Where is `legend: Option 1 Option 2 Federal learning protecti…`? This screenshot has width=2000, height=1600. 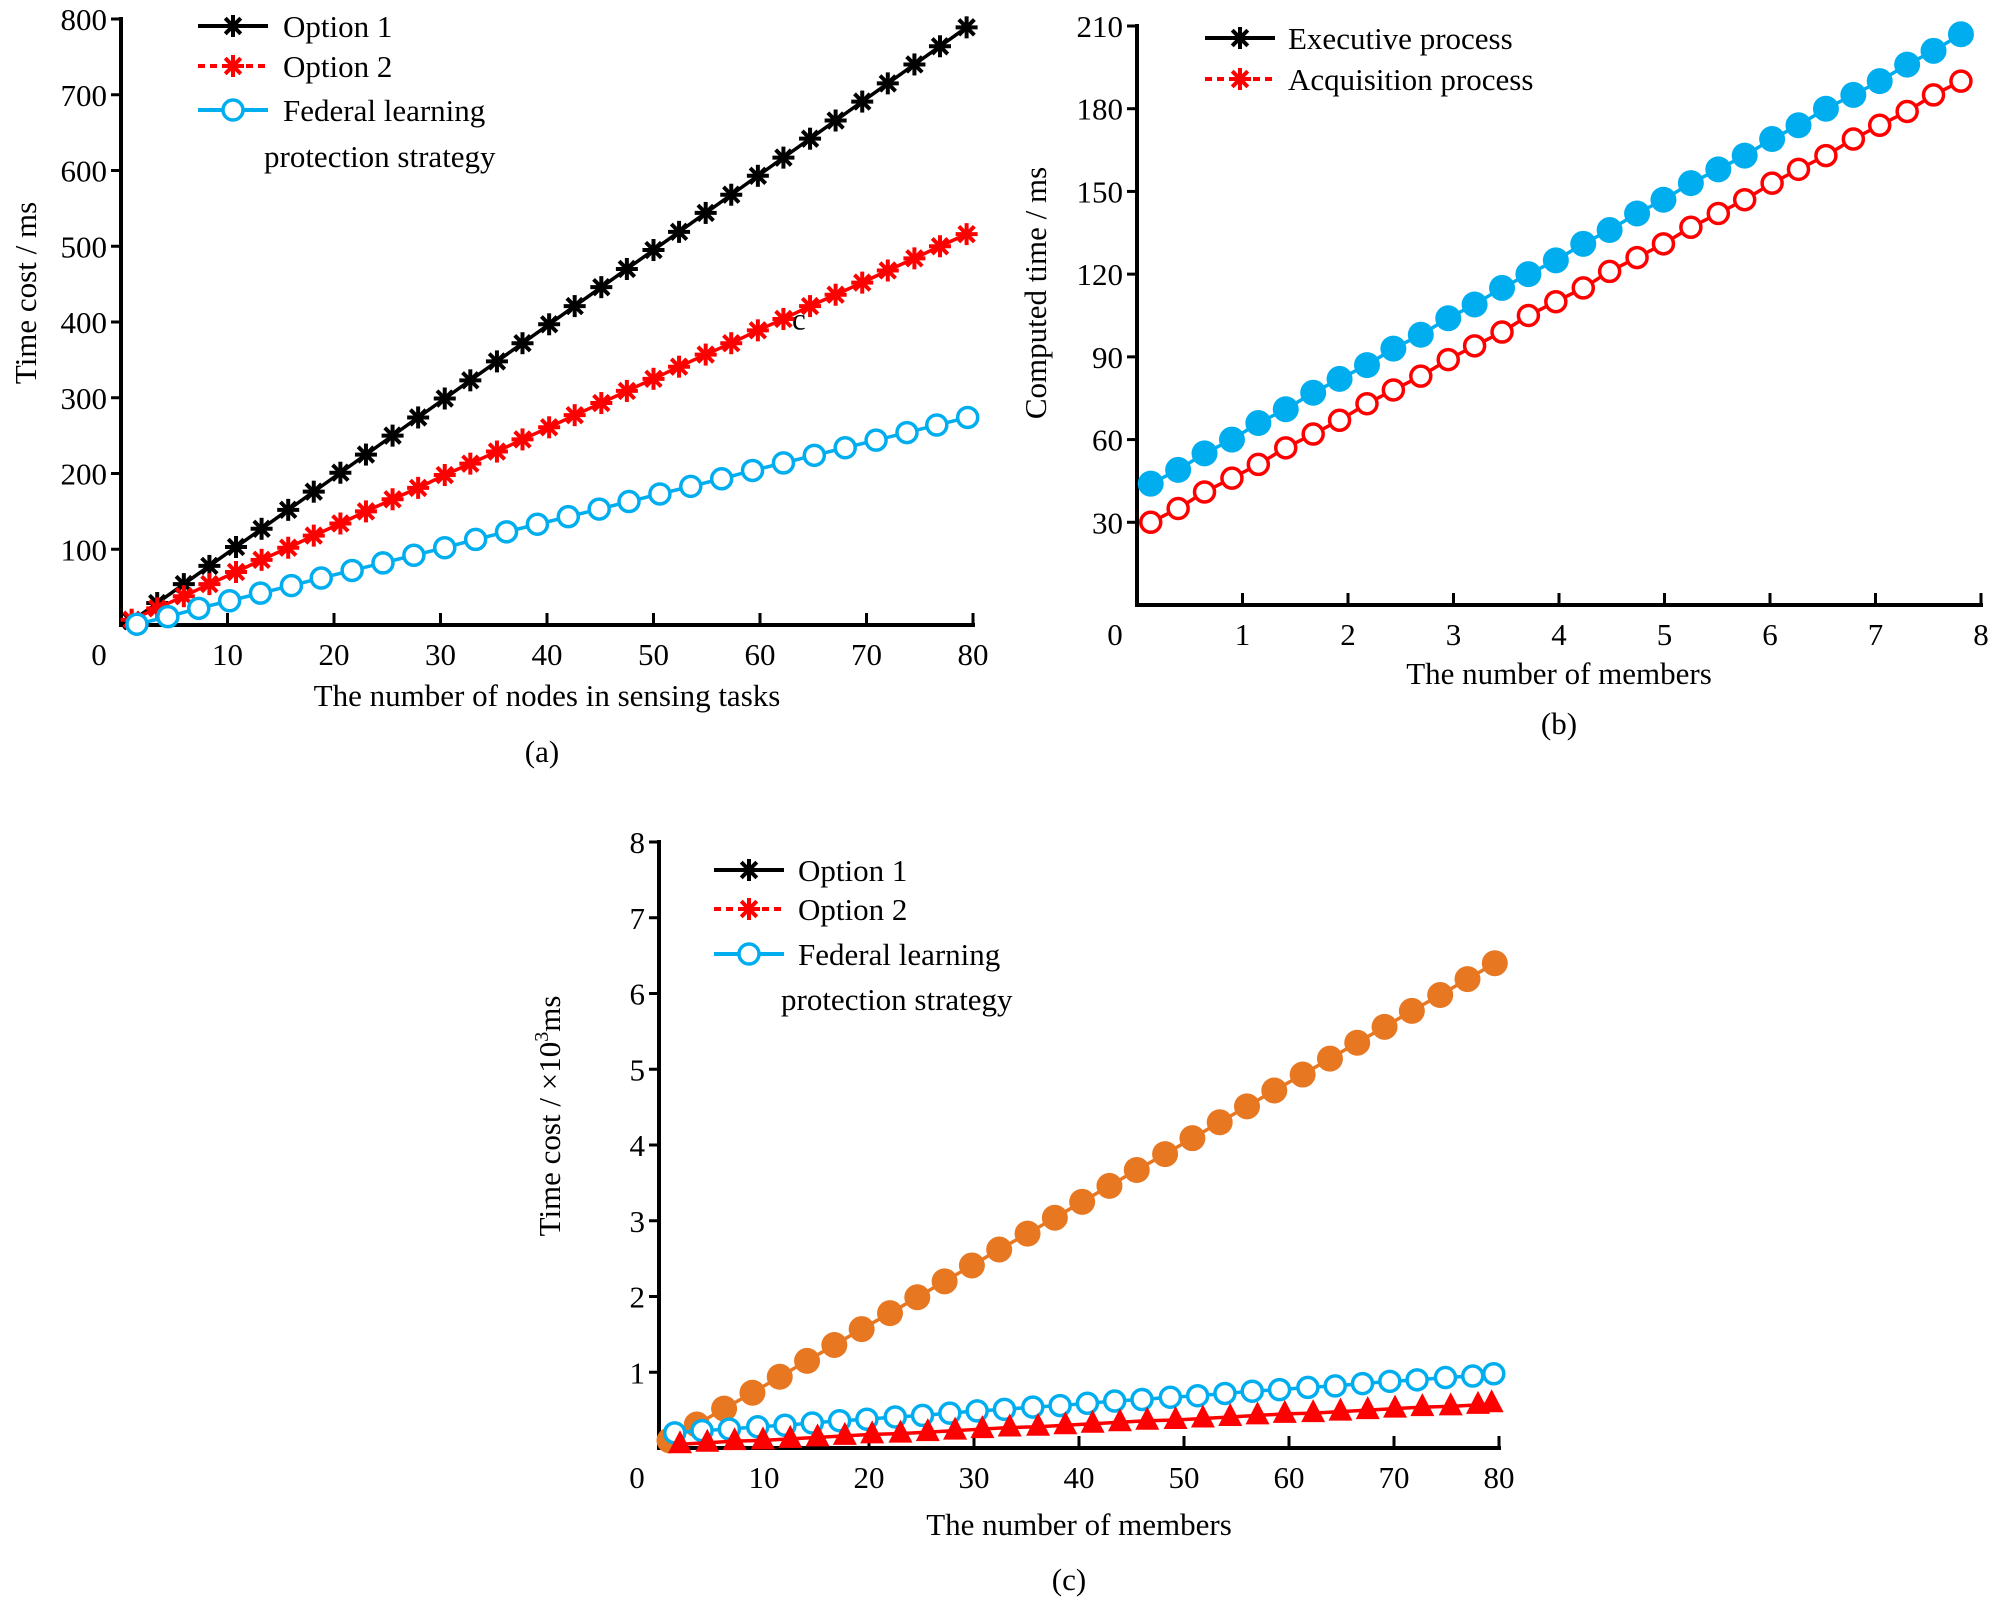 legend: Option 1 Option 2 Federal learning protecti… is located at coordinates (347, 91).